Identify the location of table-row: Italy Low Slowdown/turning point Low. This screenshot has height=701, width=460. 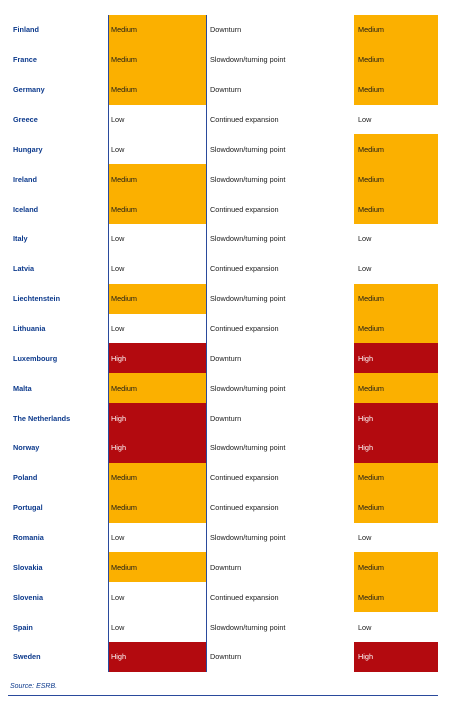
(230, 239).